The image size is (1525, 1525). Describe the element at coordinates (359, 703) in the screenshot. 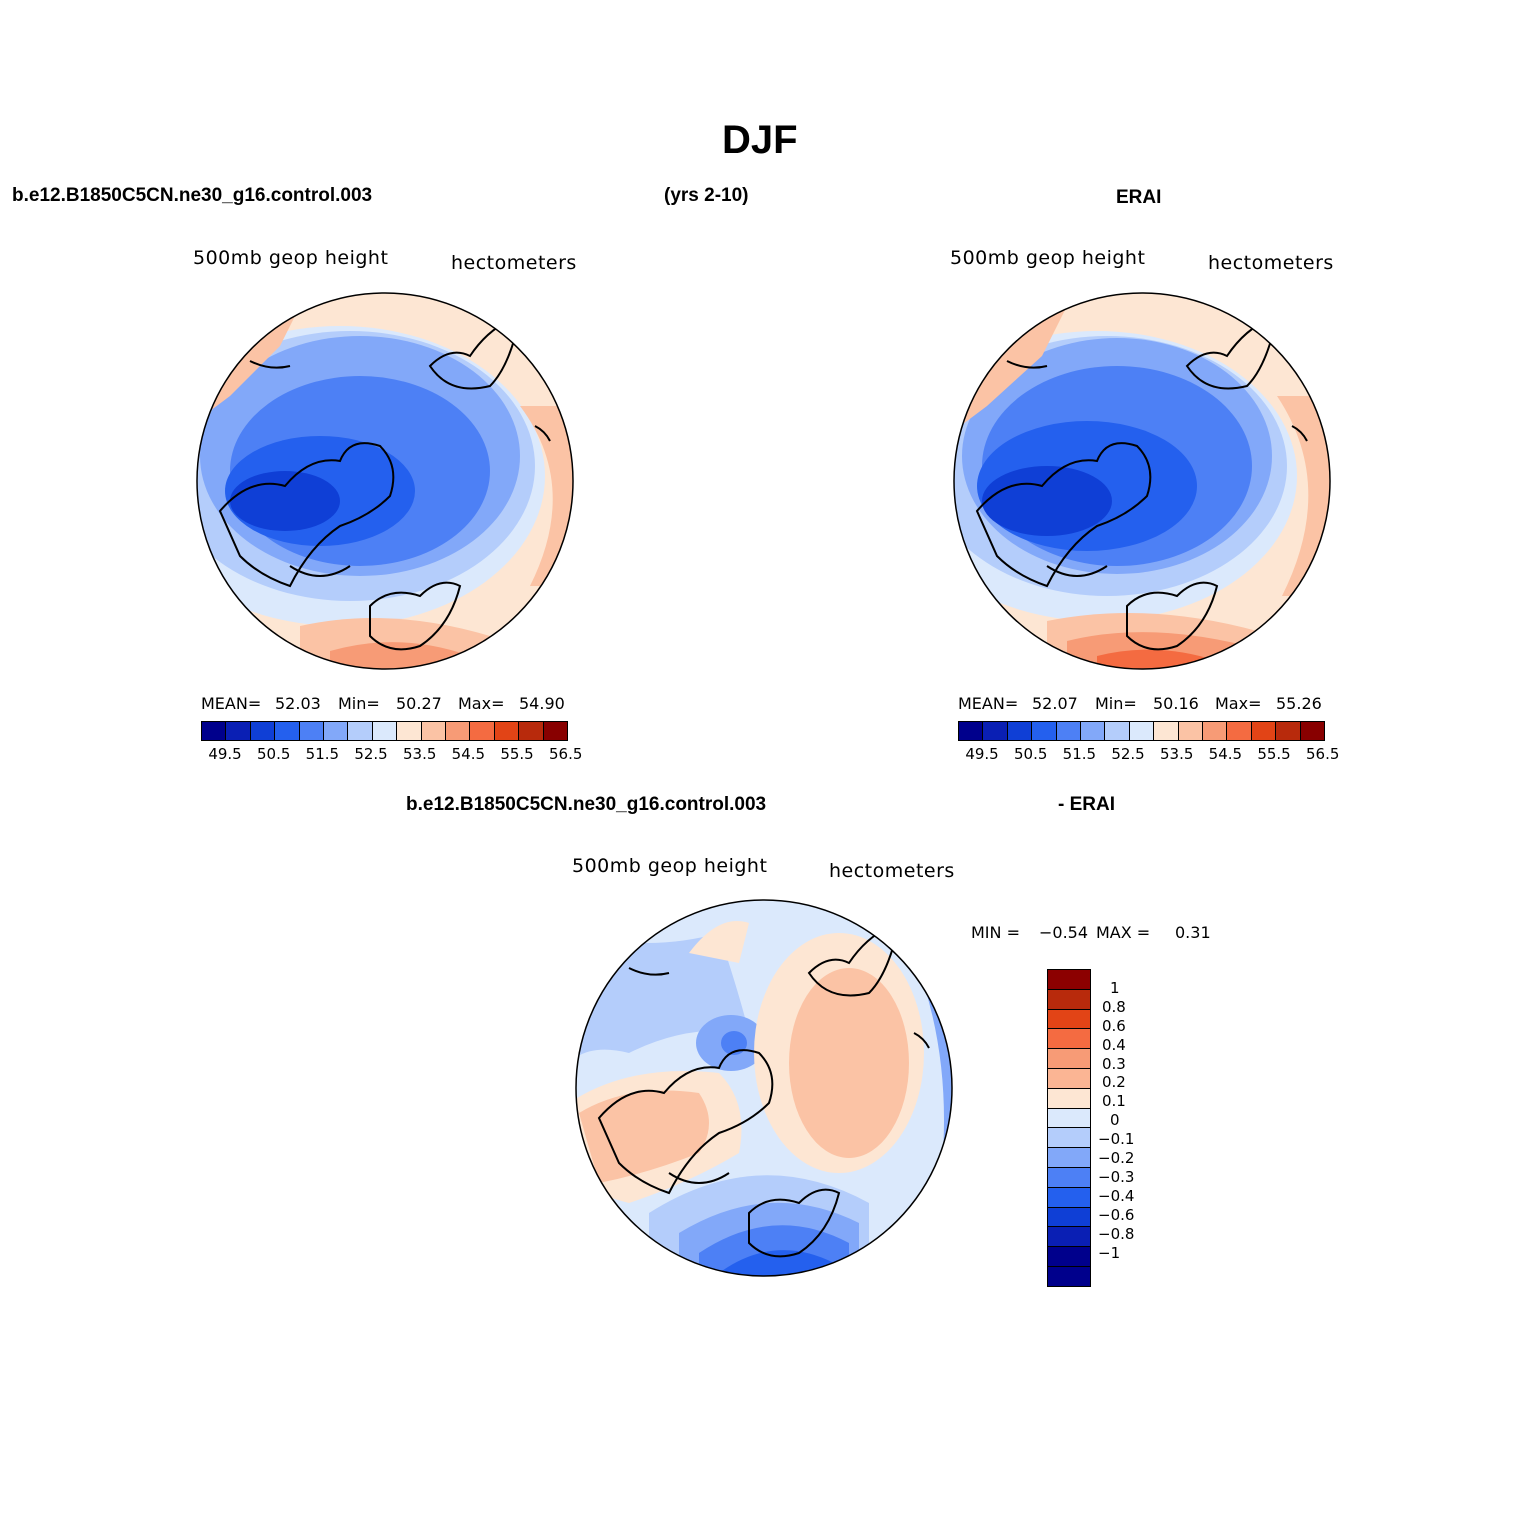

I see `model-min-label: Min=` at that location.